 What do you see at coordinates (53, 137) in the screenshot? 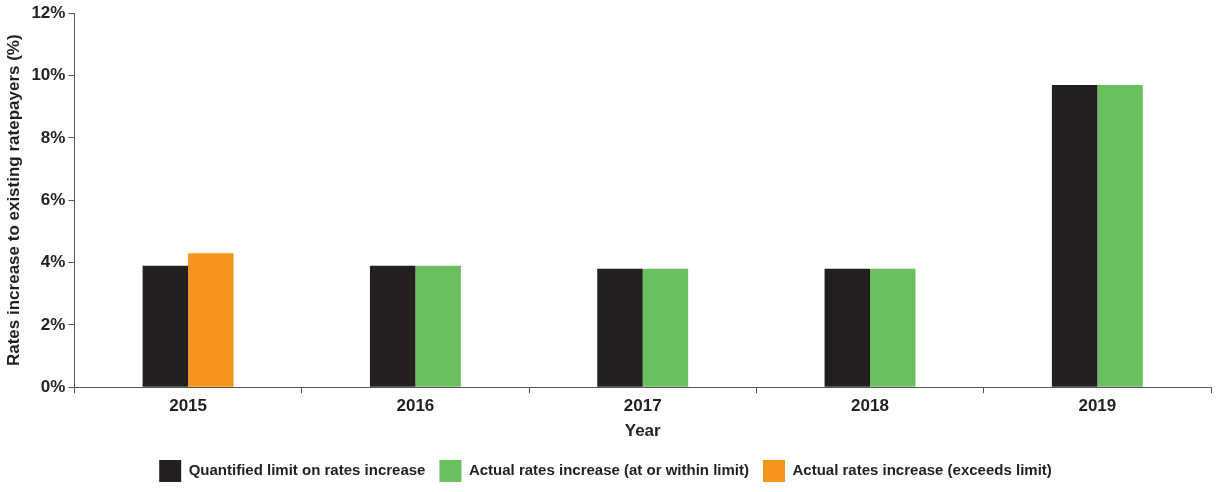
I see `y-tick-label: 8%` at bounding box center [53, 137].